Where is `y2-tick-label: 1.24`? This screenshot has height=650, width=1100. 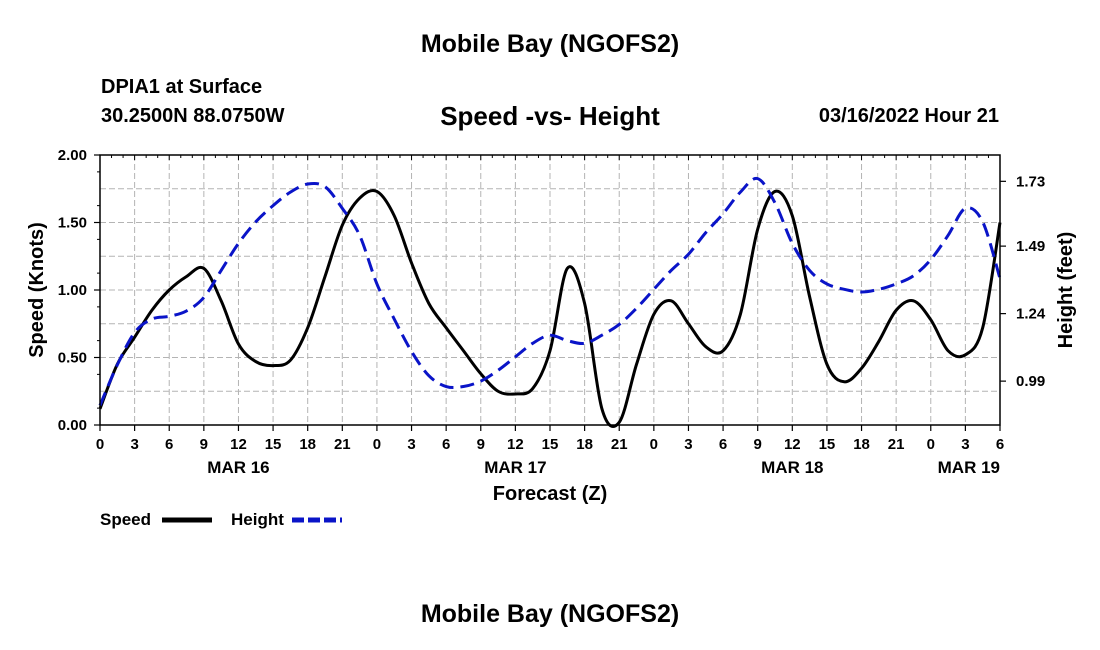 y2-tick-label: 1.24 is located at coordinates (1031, 314).